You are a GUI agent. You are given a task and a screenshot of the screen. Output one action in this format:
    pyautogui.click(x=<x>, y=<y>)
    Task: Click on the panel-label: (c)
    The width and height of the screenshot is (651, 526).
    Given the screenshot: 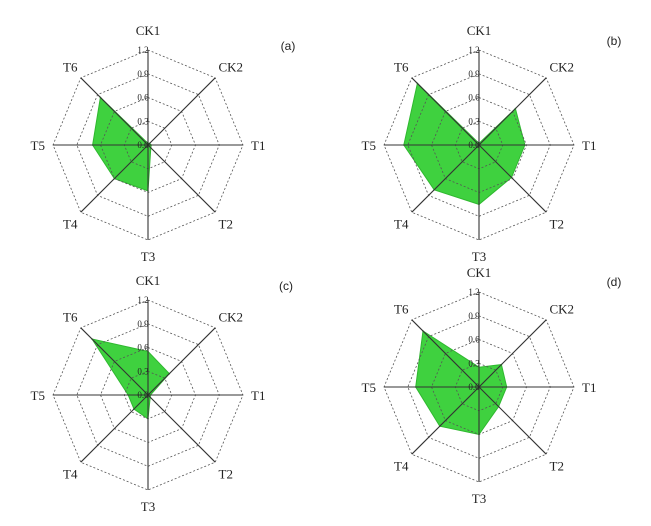 What is the action you would take?
    pyautogui.click(x=286, y=286)
    